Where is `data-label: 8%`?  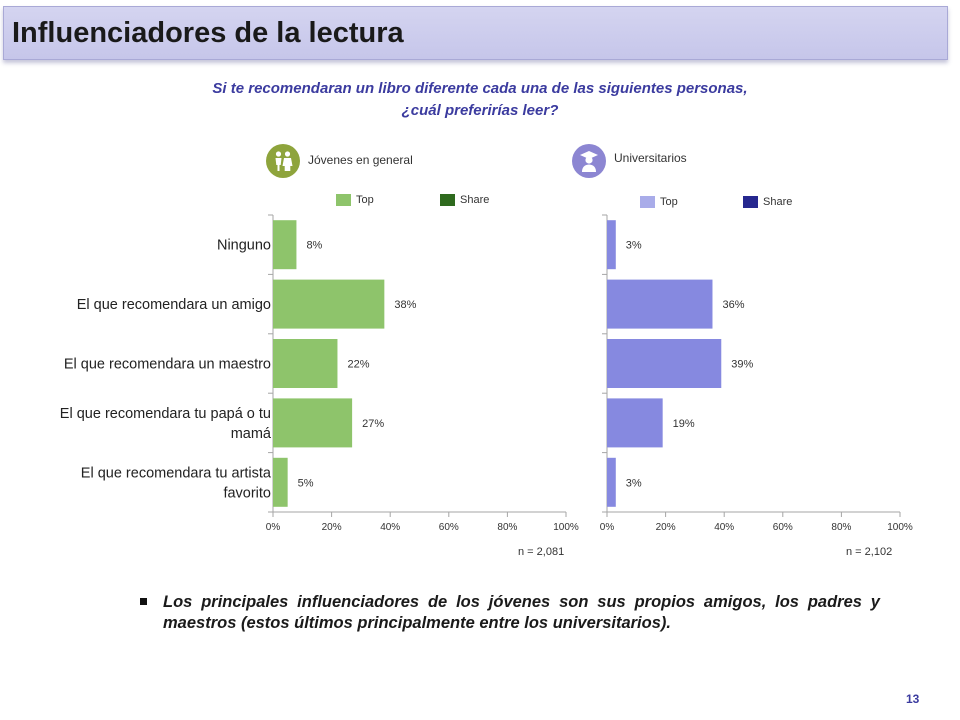 data-label: 8% is located at coordinates (314, 246).